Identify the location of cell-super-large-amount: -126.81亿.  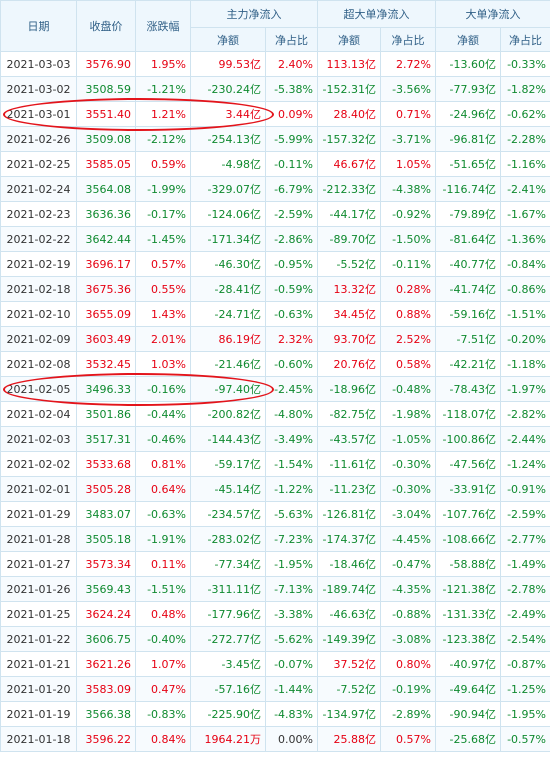
(349, 514).